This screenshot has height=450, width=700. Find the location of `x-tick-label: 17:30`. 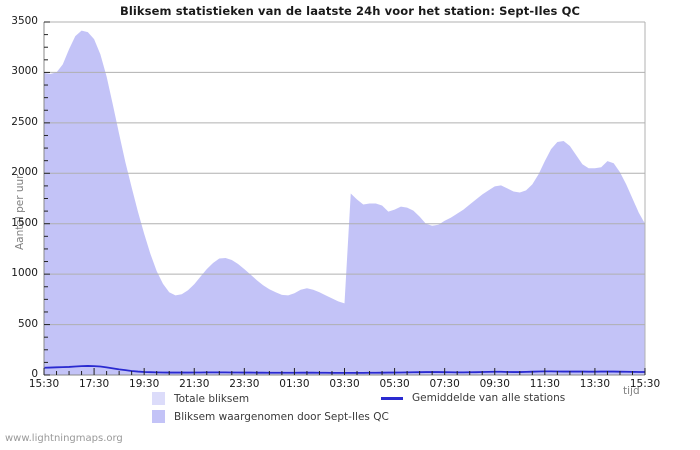

x-tick-label: 17:30 is located at coordinates (94, 384).